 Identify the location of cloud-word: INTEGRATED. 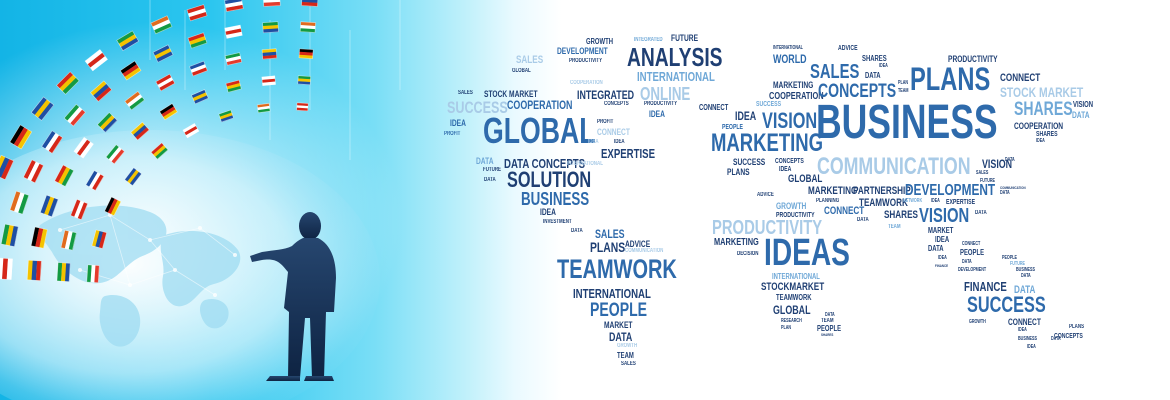
(648, 40).